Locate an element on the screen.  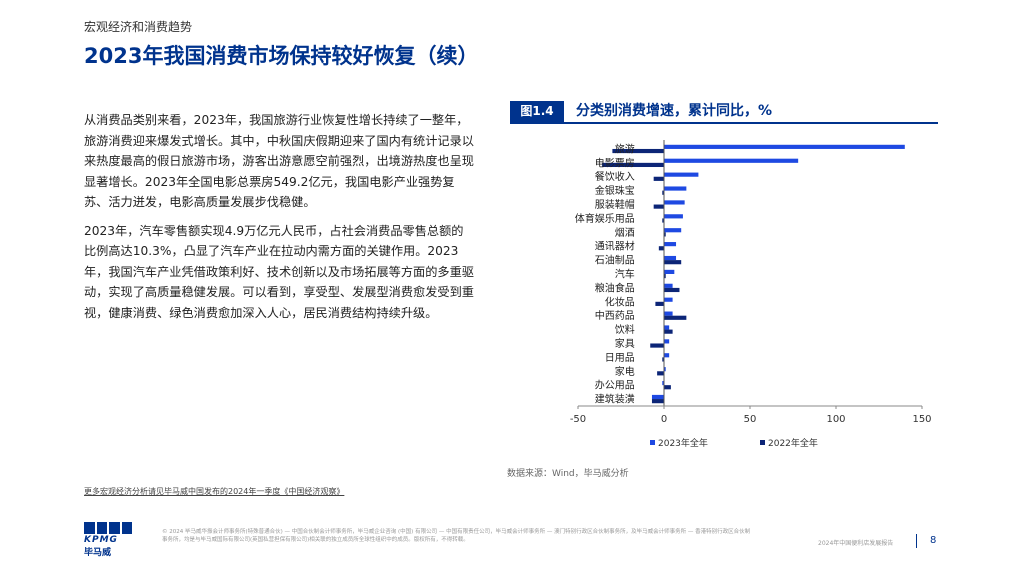
kpmg-logo: KPMG 毕马威 is located at coordinates (108, 540).